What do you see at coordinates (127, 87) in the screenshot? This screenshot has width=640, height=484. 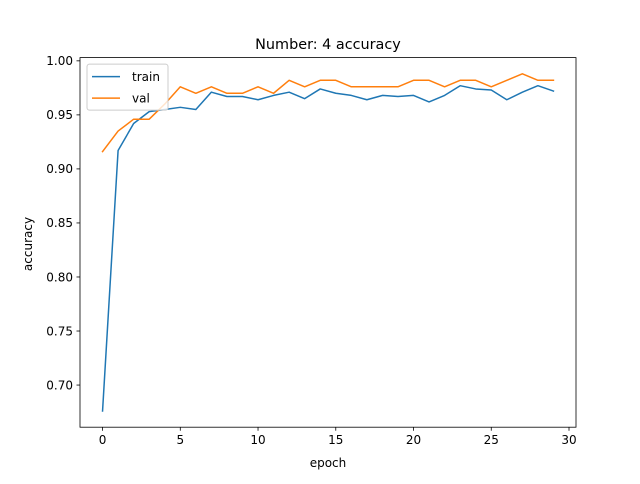 I see `legend: train val` at bounding box center [127, 87].